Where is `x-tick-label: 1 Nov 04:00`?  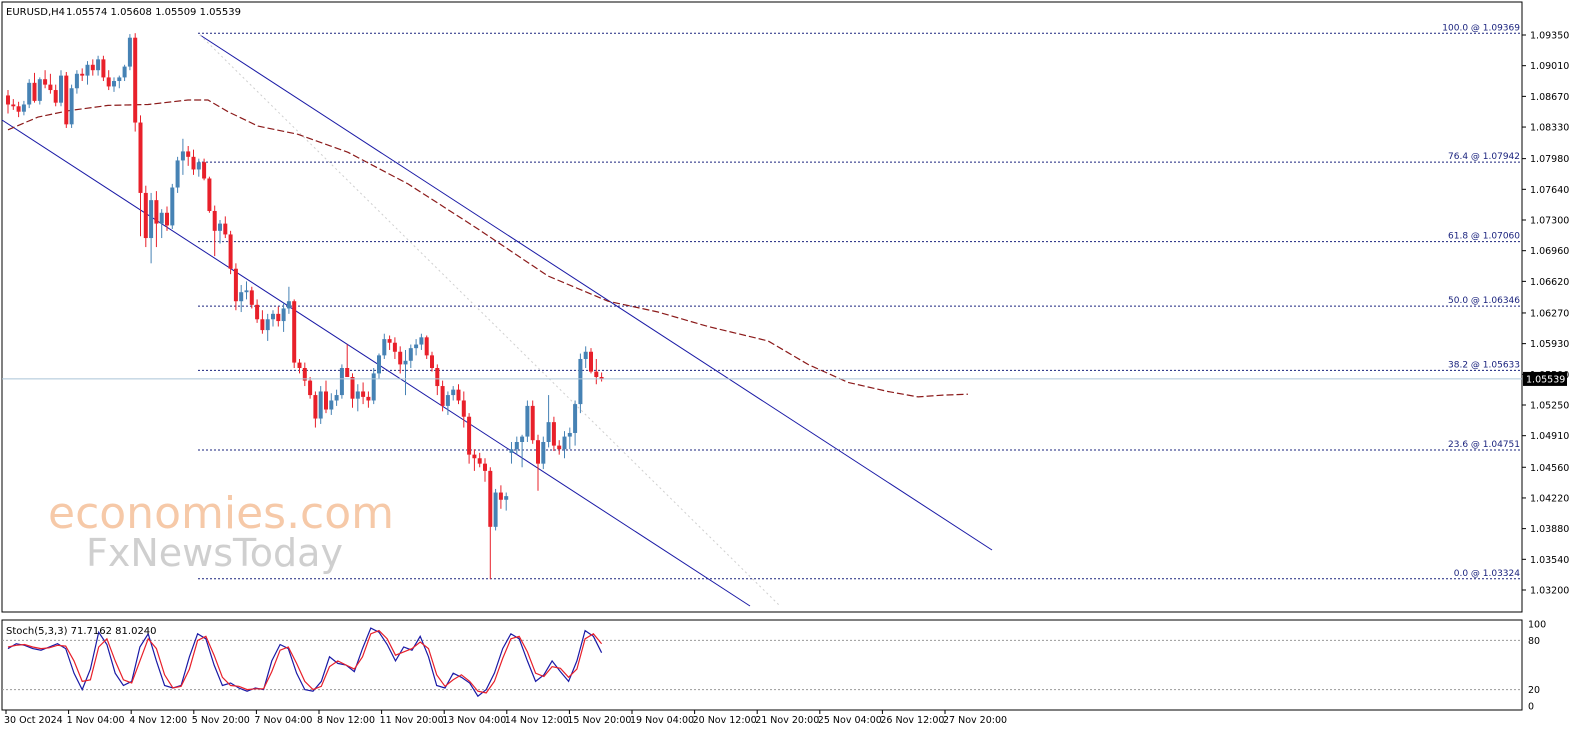
x-tick-label: 1 Nov 04:00 is located at coordinates (96, 720).